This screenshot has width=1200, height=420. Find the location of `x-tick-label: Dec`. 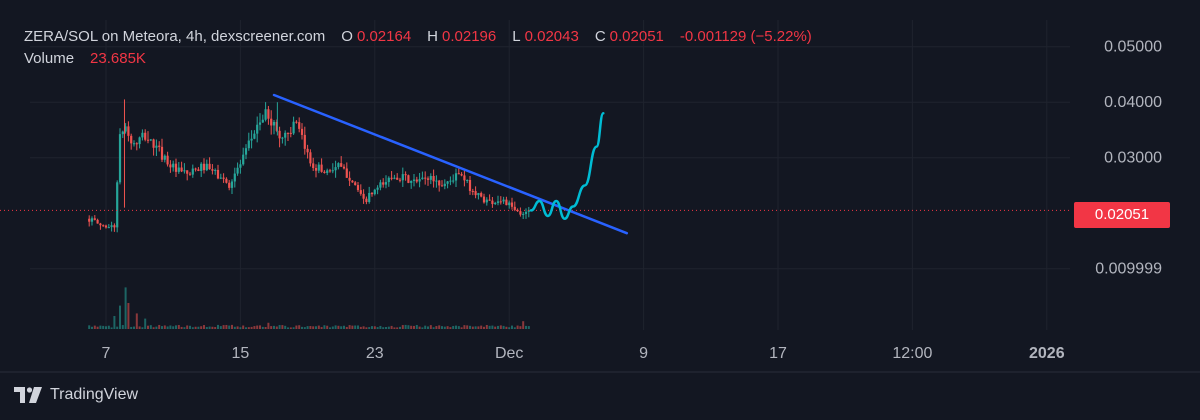

x-tick-label: Dec is located at coordinates (509, 353).